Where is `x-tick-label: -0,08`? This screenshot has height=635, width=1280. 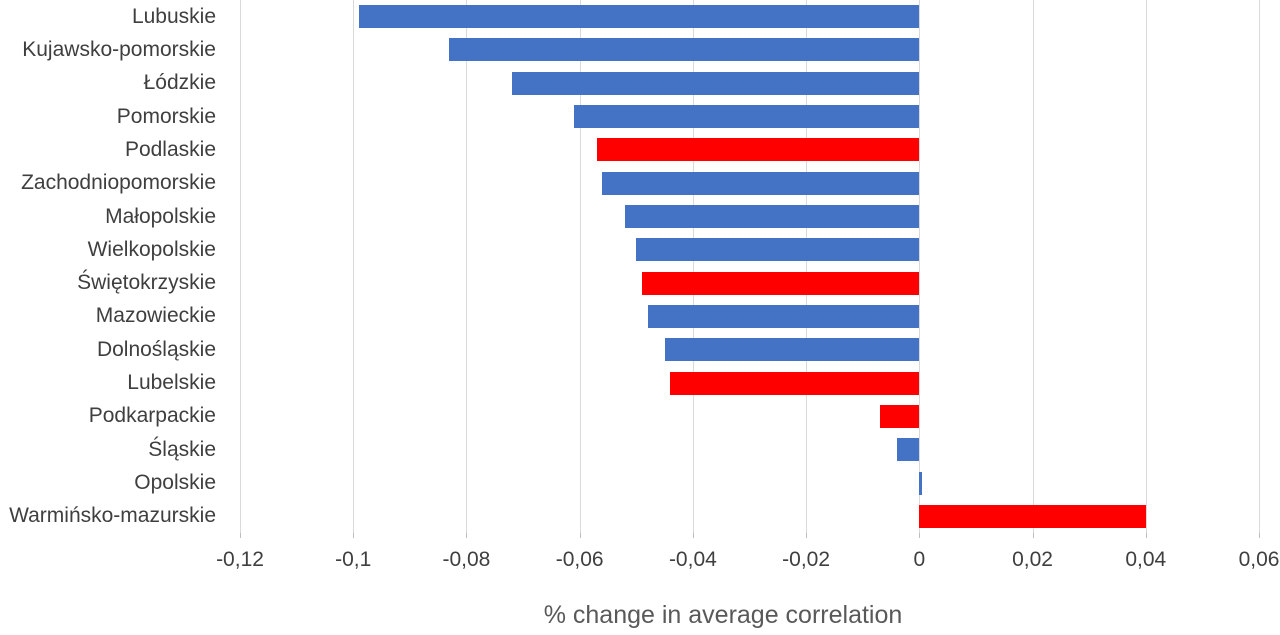
x-tick-label: -0,08 is located at coordinates (466, 559).